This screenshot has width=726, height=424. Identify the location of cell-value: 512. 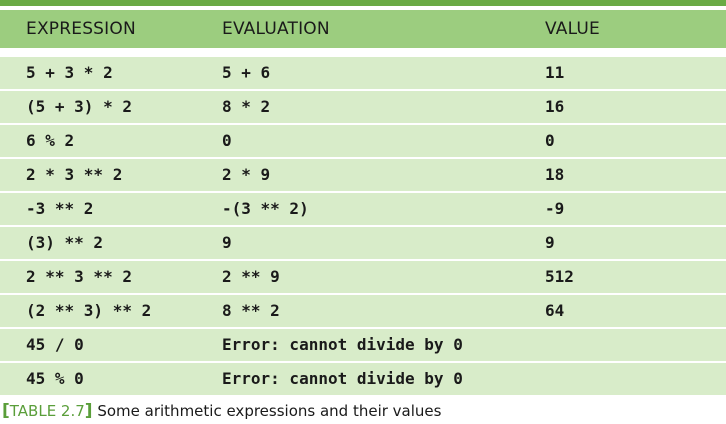
(559, 276).